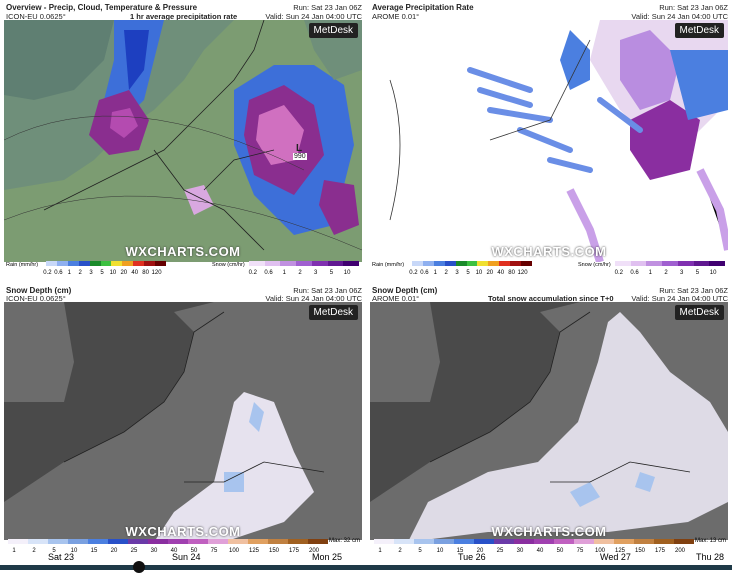 The image size is (732, 574). I want to click on subtitle: Total snow accumulation since T+0, so click(551, 298).